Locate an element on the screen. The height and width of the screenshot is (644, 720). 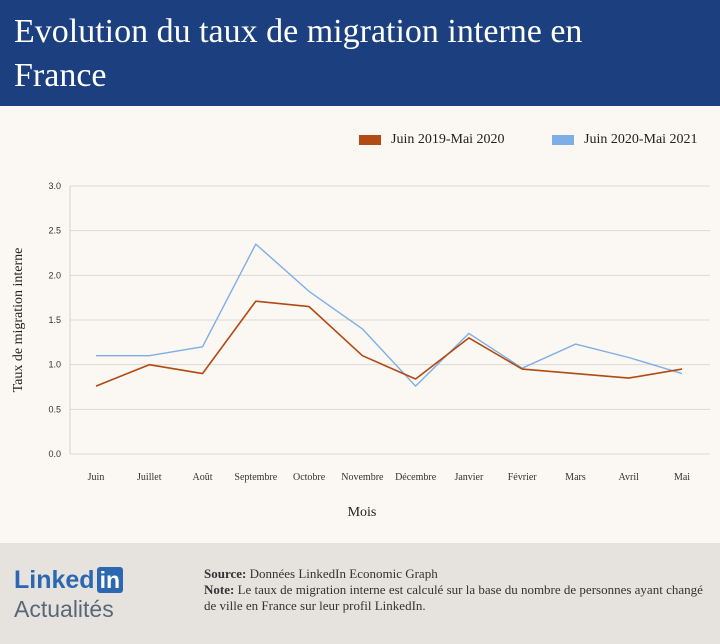
x-tick-label: Septembre is located at coordinates (255, 477).